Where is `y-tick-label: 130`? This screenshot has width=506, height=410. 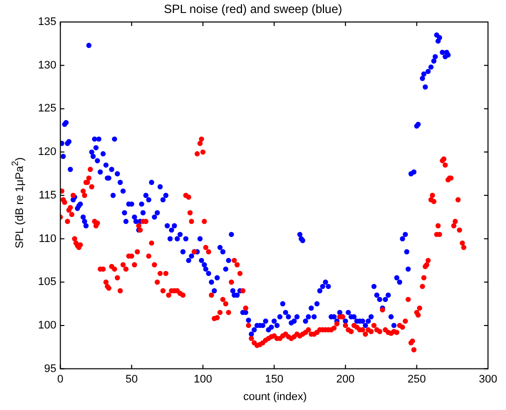
y-tick-label: 130 is located at coordinates (47, 65).